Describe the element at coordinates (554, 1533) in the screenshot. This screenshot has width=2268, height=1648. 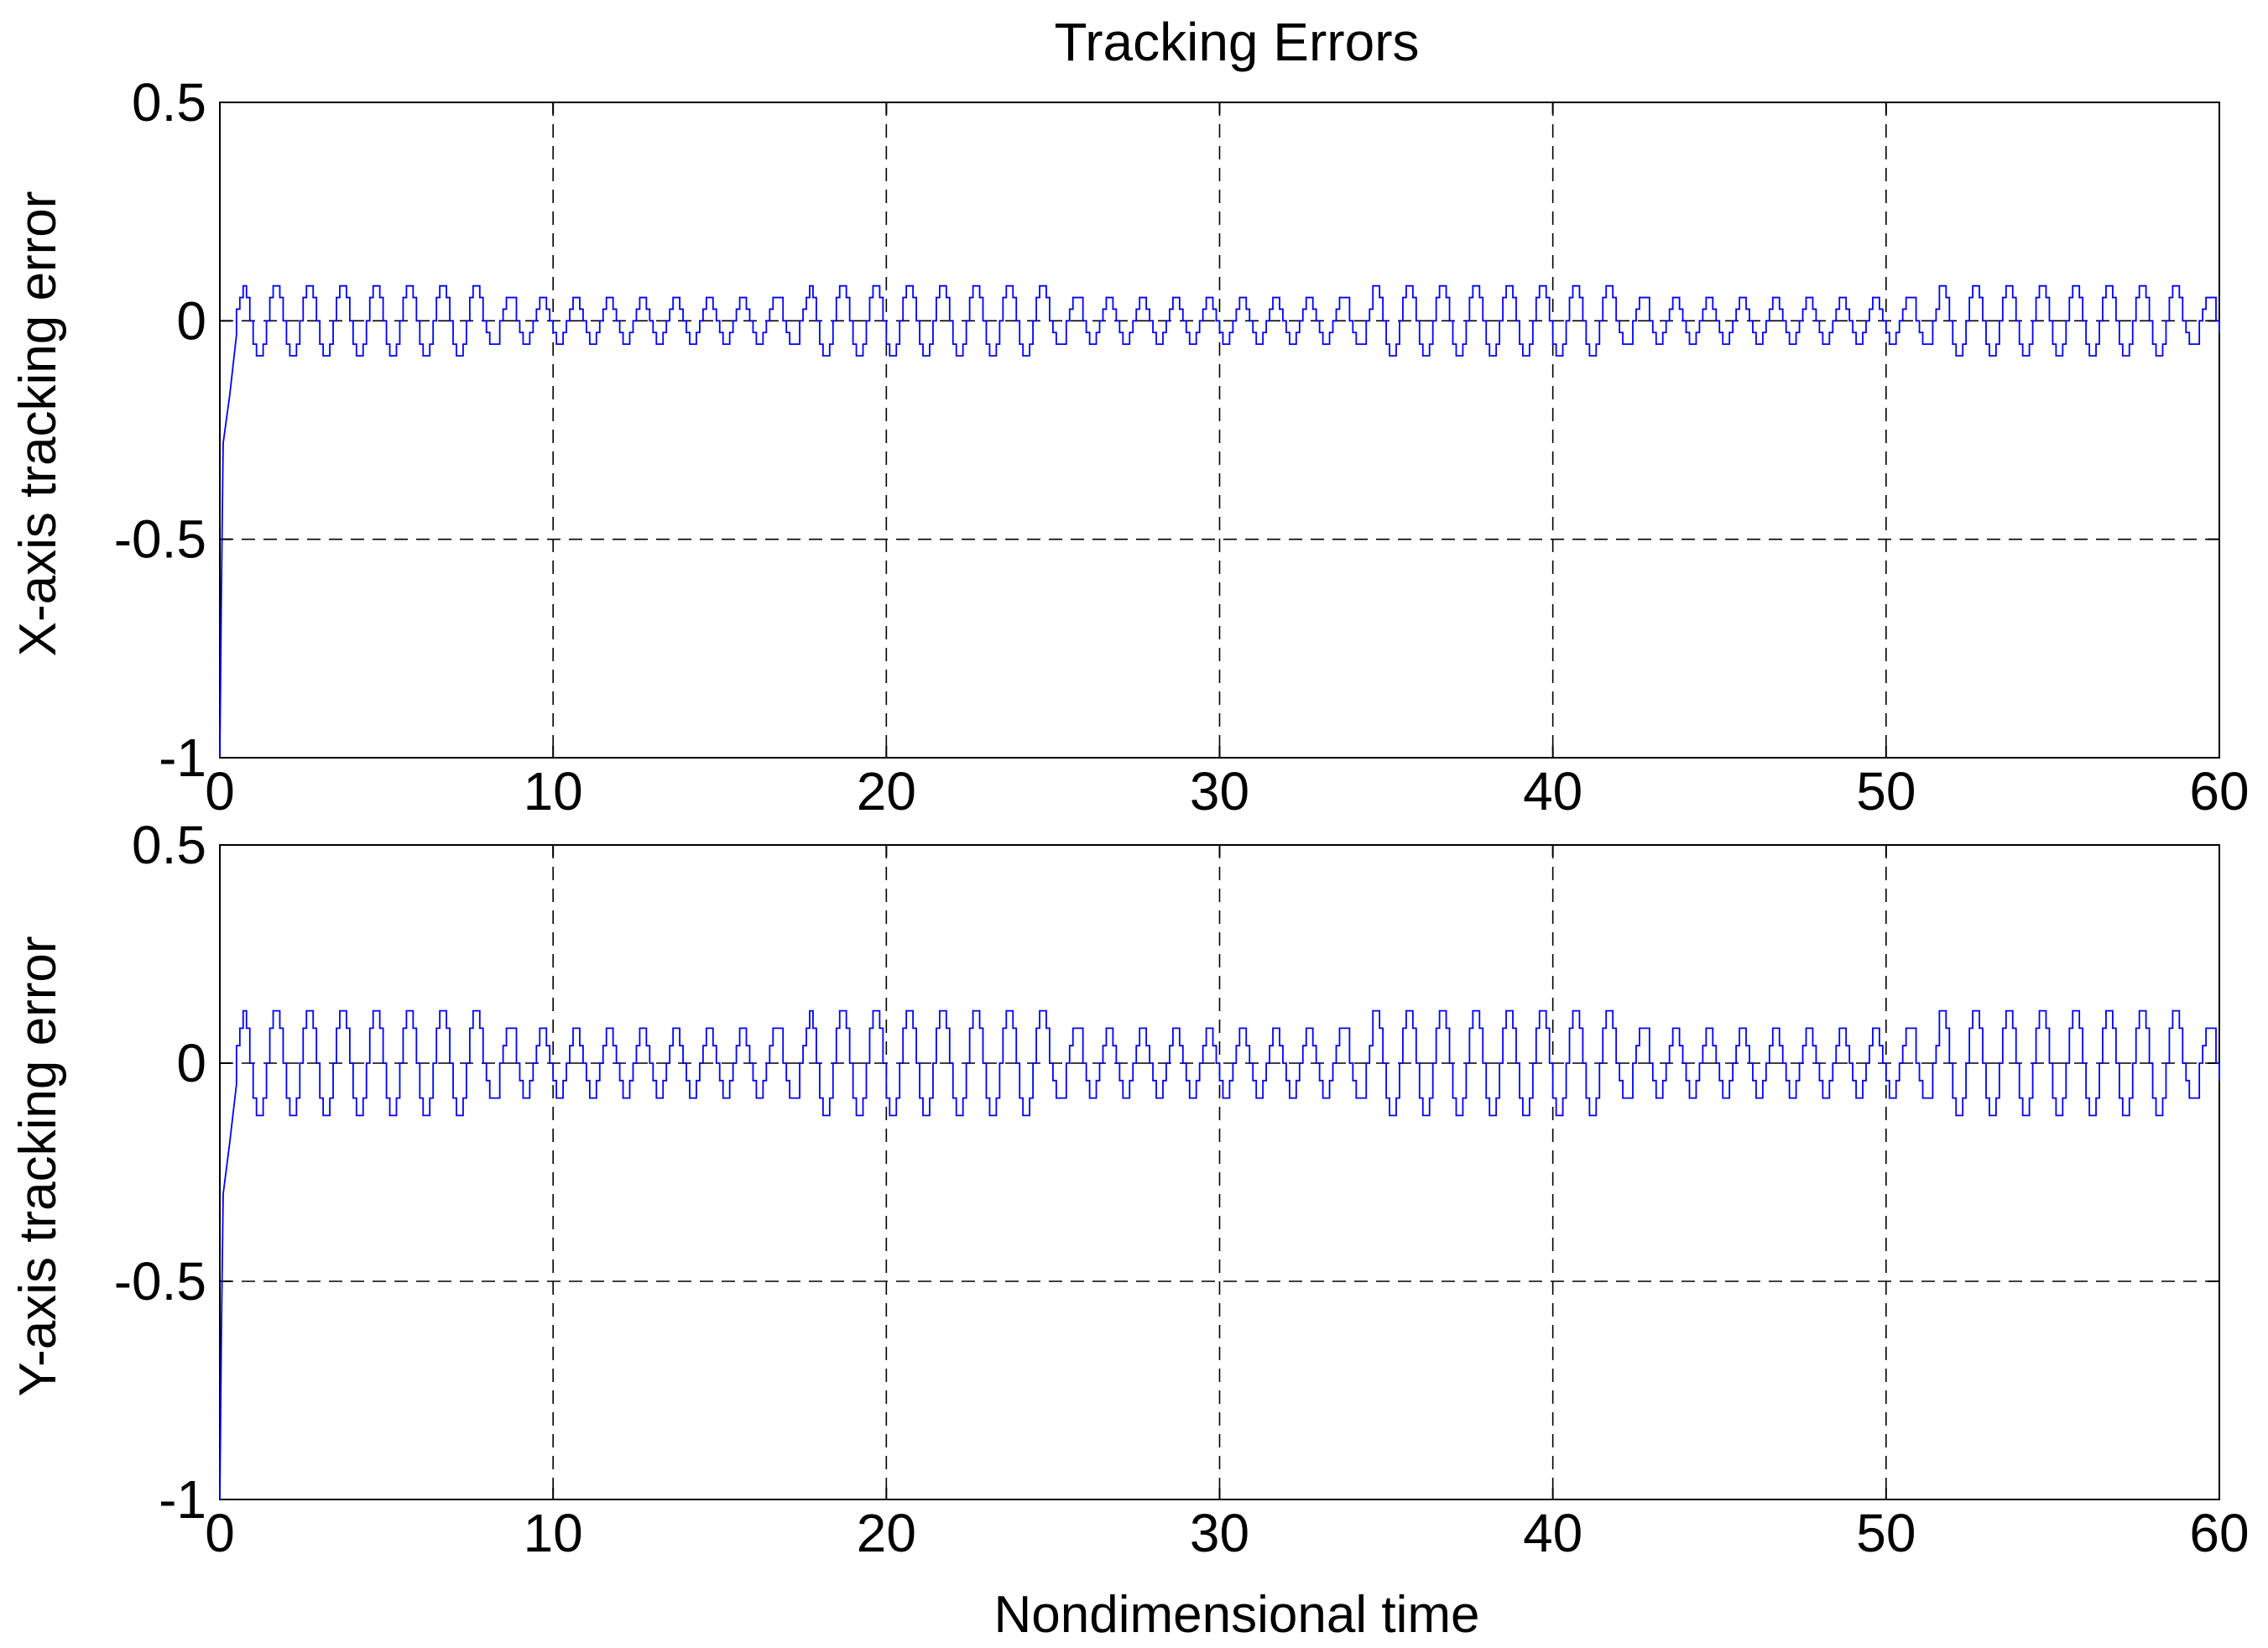
I see `y-axis-error-xtick-label: 10` at that location.